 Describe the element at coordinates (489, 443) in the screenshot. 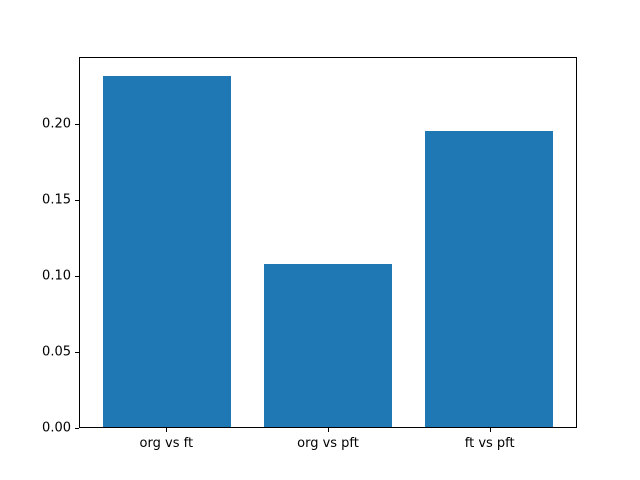

I see `x-tick-label: ft vs pft` at that location.